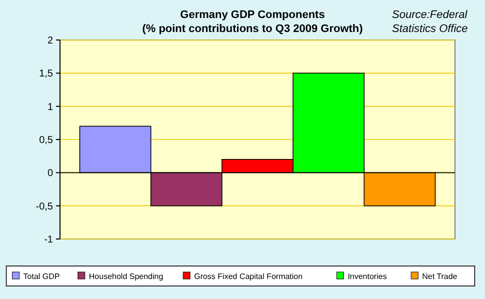 Image resolution: width=485 pixels, height=299 pixels. I want to click on y-tick-label: -0,5, so click(45, 206).